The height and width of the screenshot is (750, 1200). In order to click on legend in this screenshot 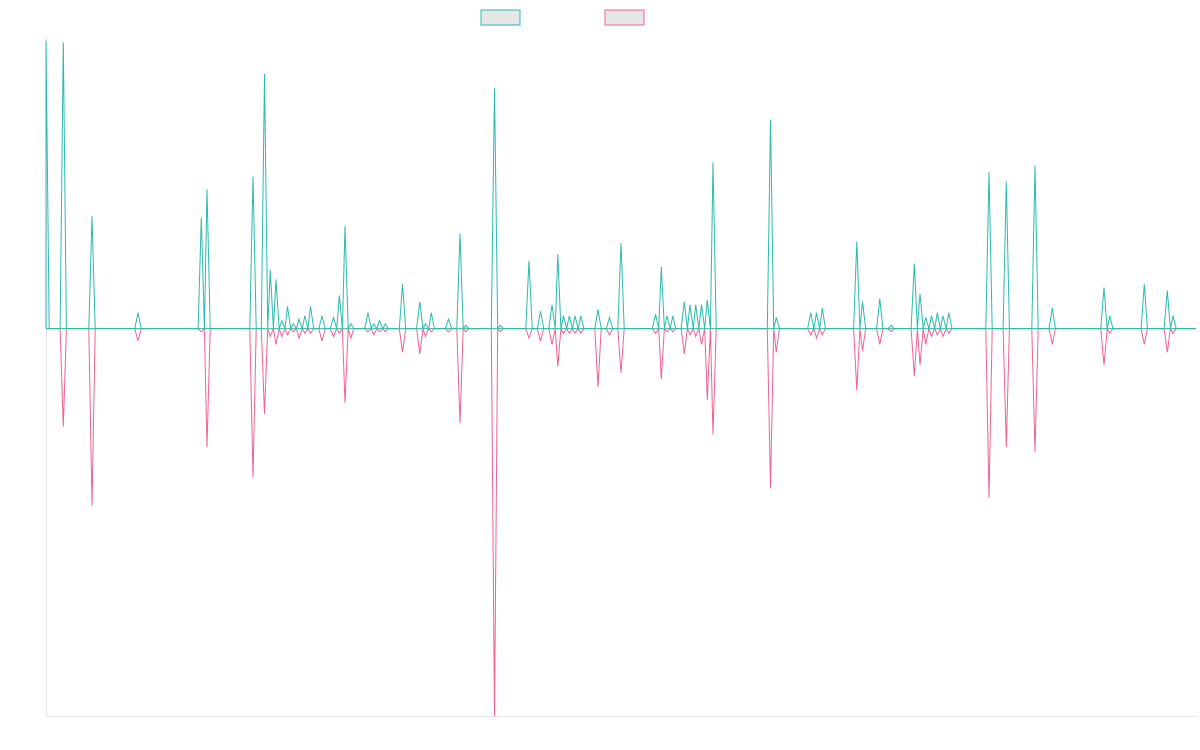, I will do `click(562, 17)`.